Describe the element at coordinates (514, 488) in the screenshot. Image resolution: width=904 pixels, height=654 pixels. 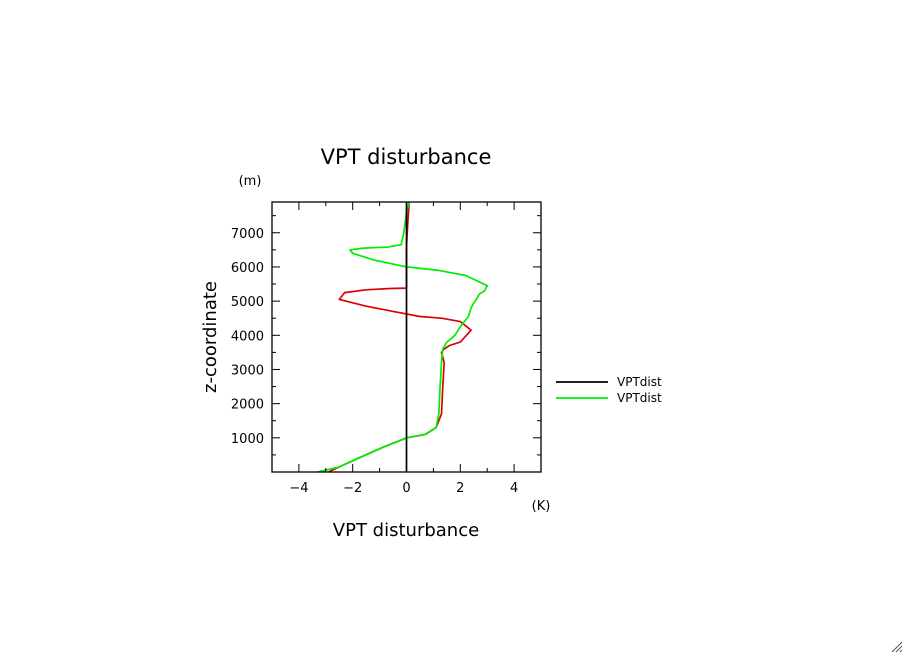
I see `x-tick-label: 4` at that location.